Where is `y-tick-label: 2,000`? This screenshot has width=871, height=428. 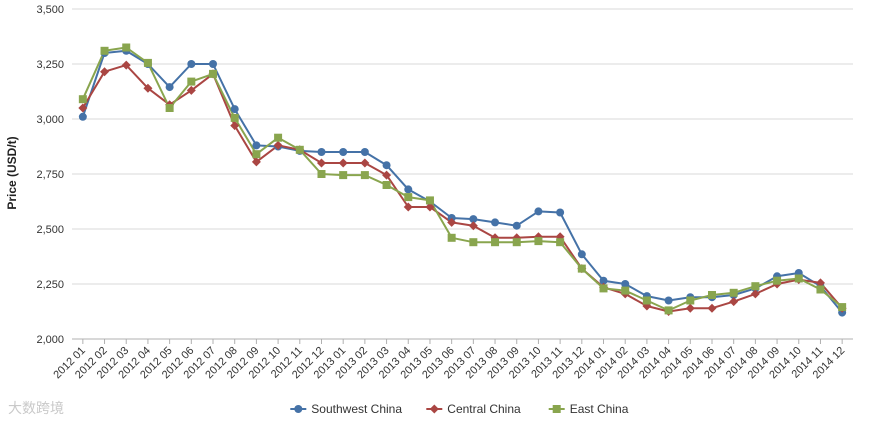
y-tick-label: 2,000 is located at coordinates (50, 340).